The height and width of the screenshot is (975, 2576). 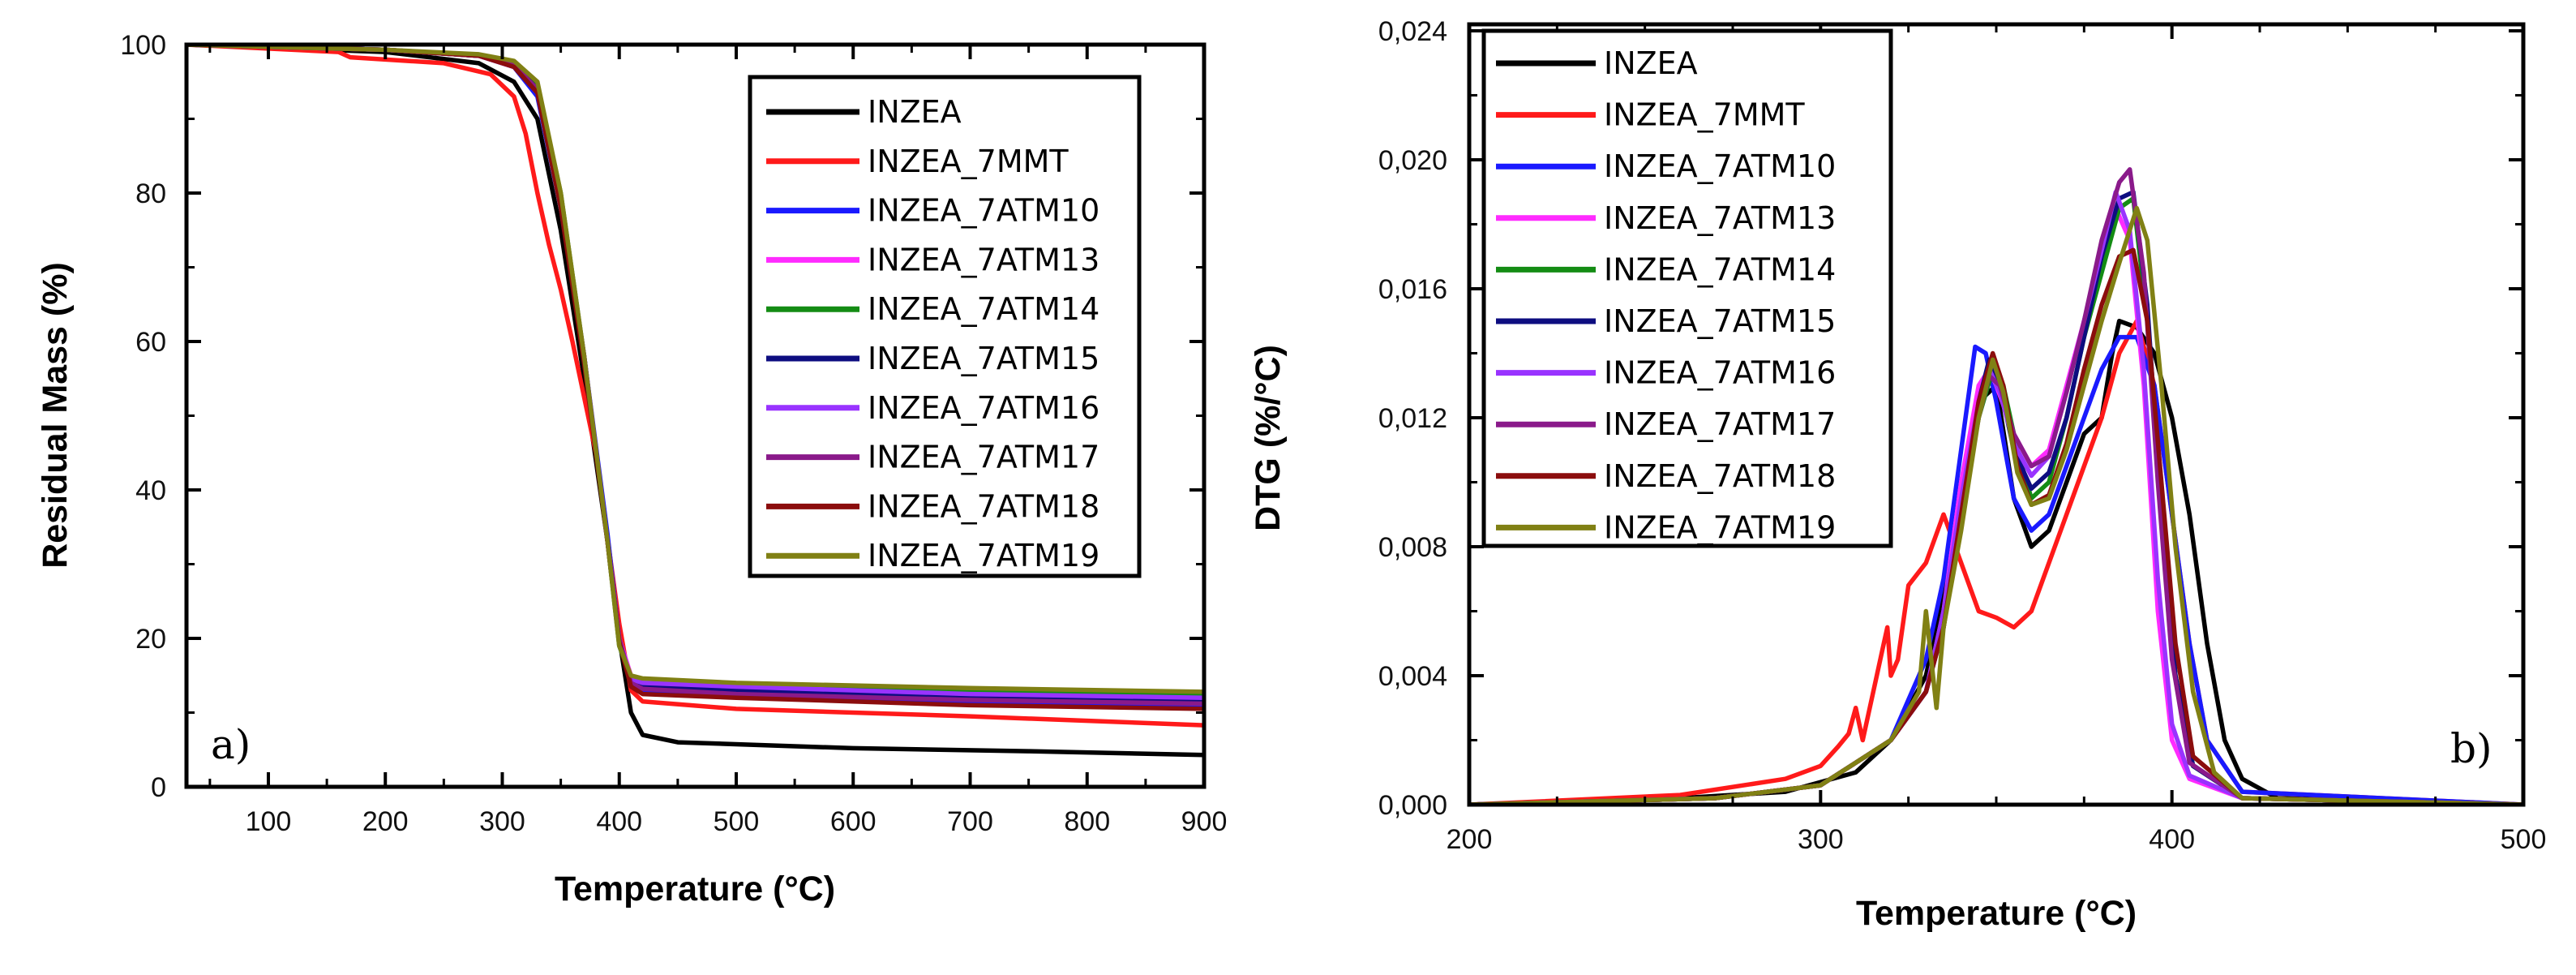 What do you see at coordinates (269, 821) in the screenshot?
I see `x-tick-label: 100` at bounding box center [269, 821].